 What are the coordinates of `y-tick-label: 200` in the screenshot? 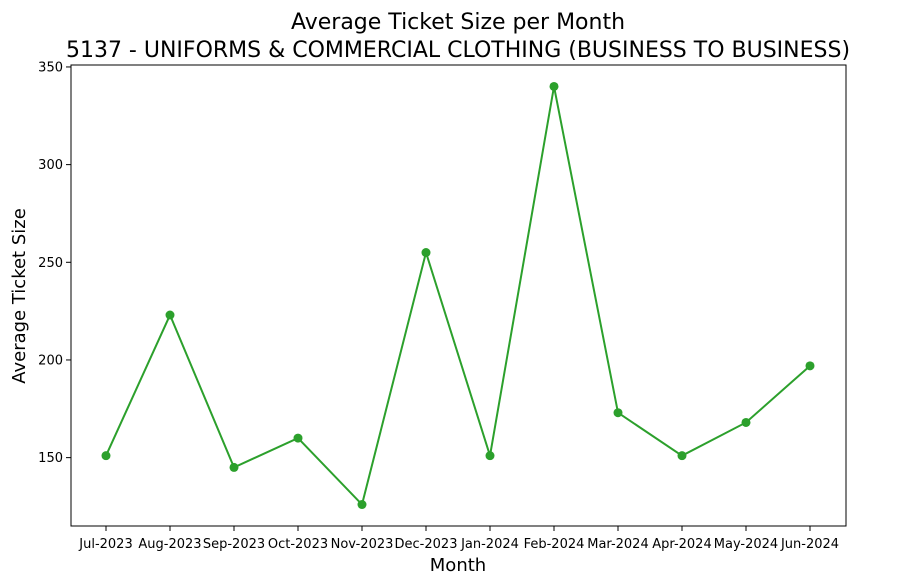 It's located at (50, 360).